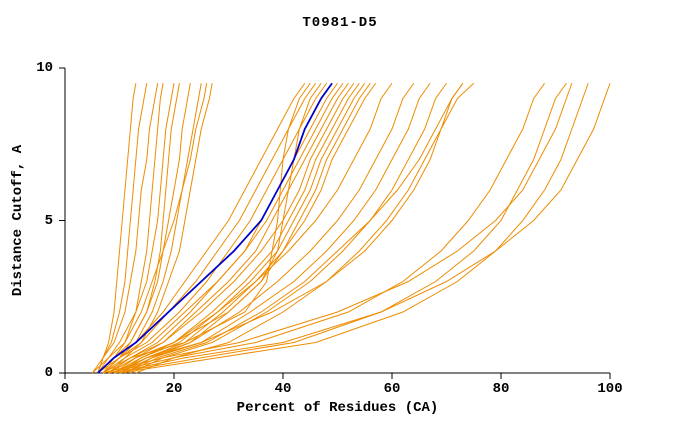 The width and height of the screenshot is (680, 440). Describe the element at coordinates (337, 408) in the screenshot. I see `x-axis-label: Percent of Residues (CA)` at that location.